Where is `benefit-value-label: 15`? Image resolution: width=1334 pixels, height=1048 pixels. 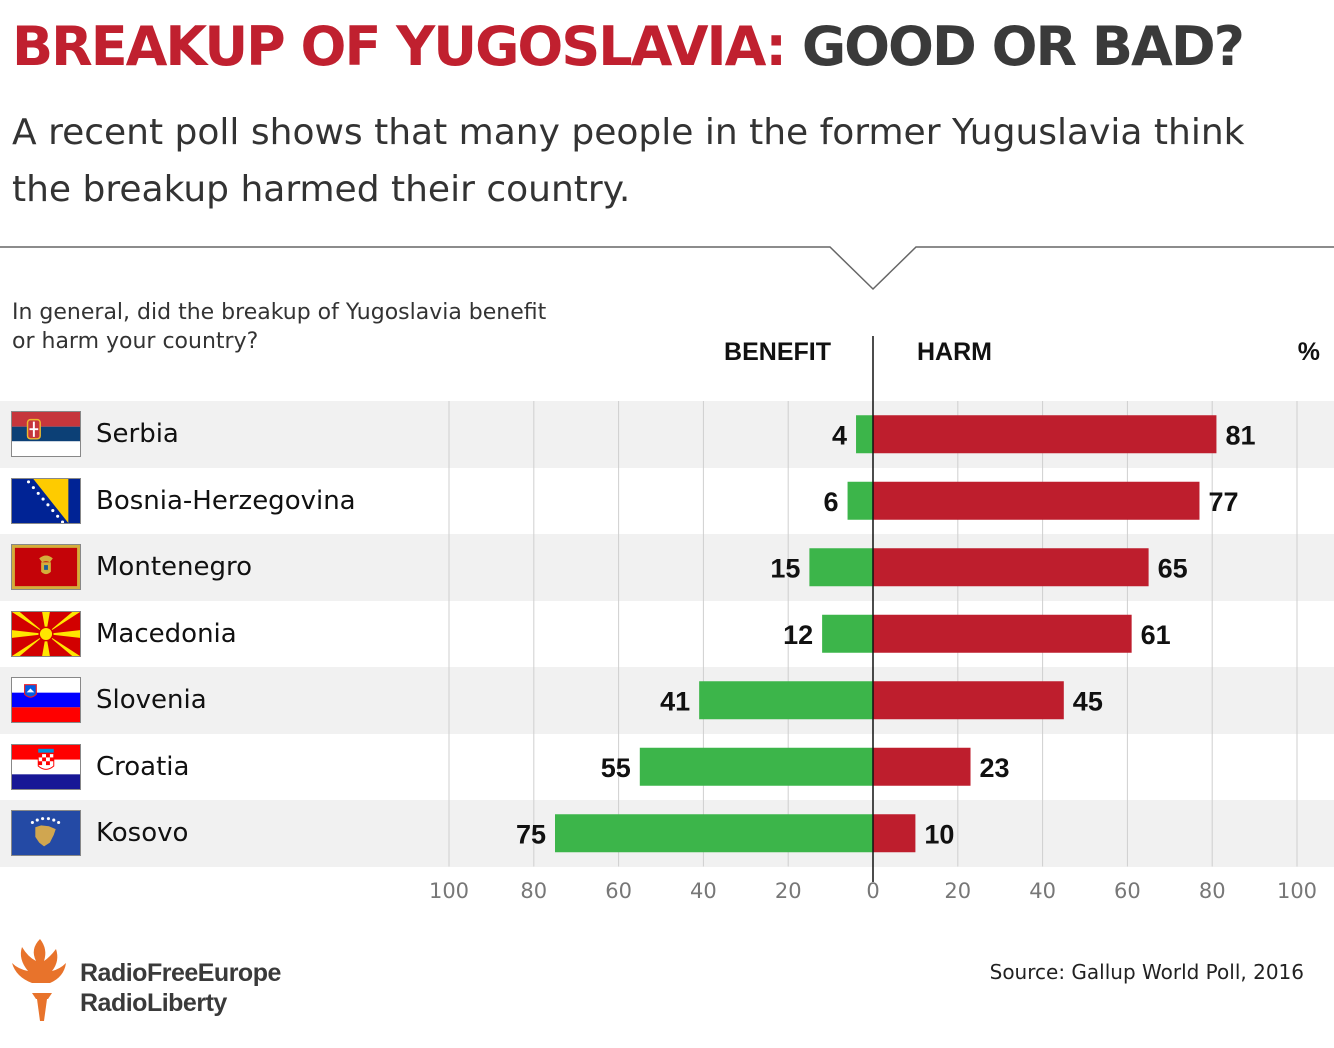
benefit-value-label: 15 is located at coordinates (785, 568).